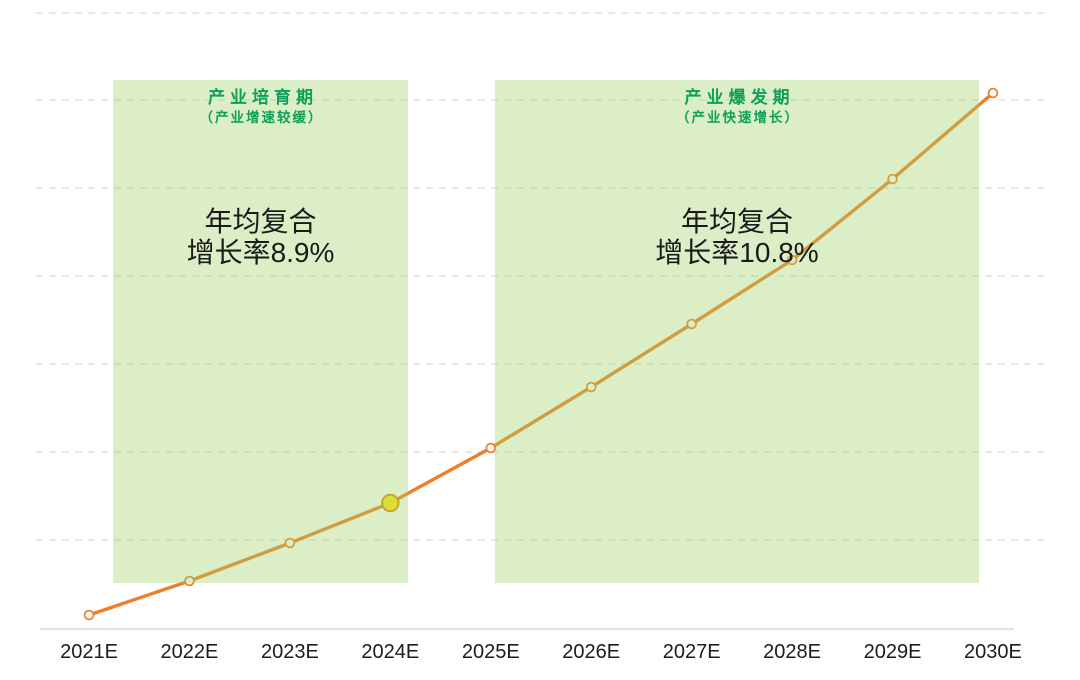 The height and width of the screenshot is (680, 1080). I want to click on phase-explosion-cagr: 年均复合 增长率10.8%, so click(737, 237).